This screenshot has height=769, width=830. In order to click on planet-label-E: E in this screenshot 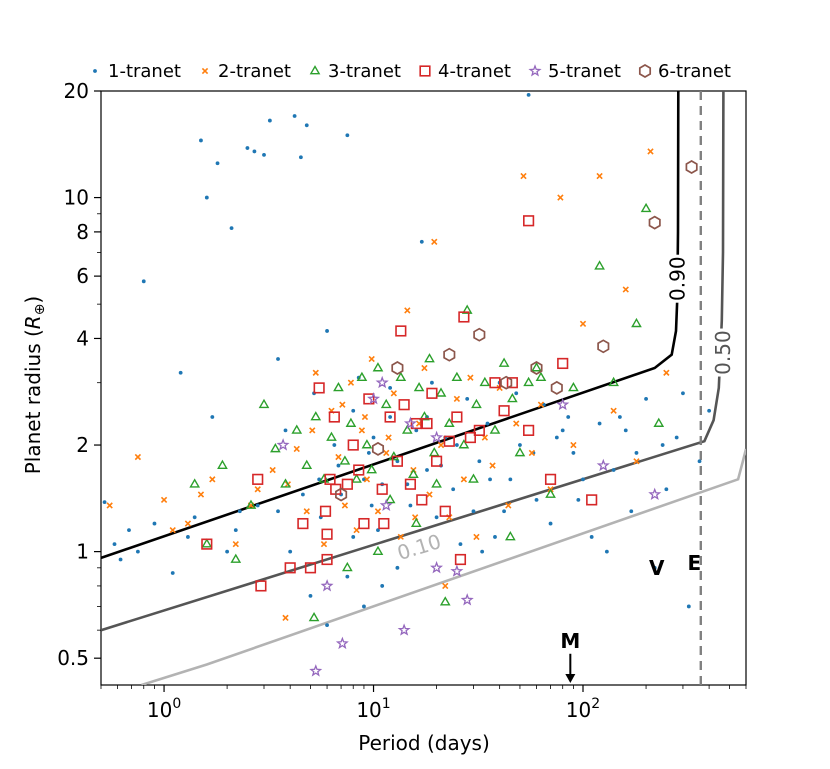, I will do `click(694, 563)`.